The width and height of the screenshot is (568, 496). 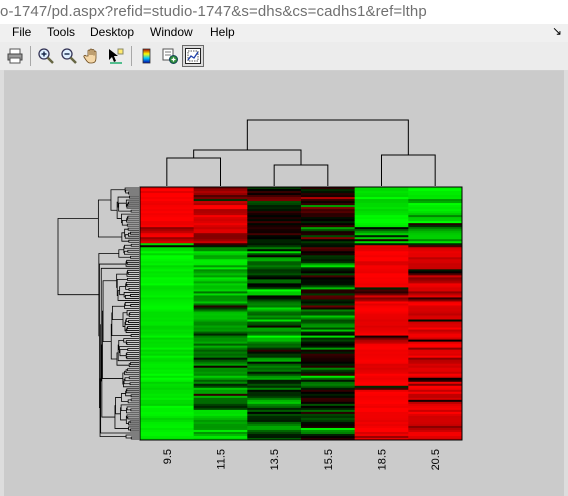 I want to click on colorbar-button, so click(x=147, y=56).